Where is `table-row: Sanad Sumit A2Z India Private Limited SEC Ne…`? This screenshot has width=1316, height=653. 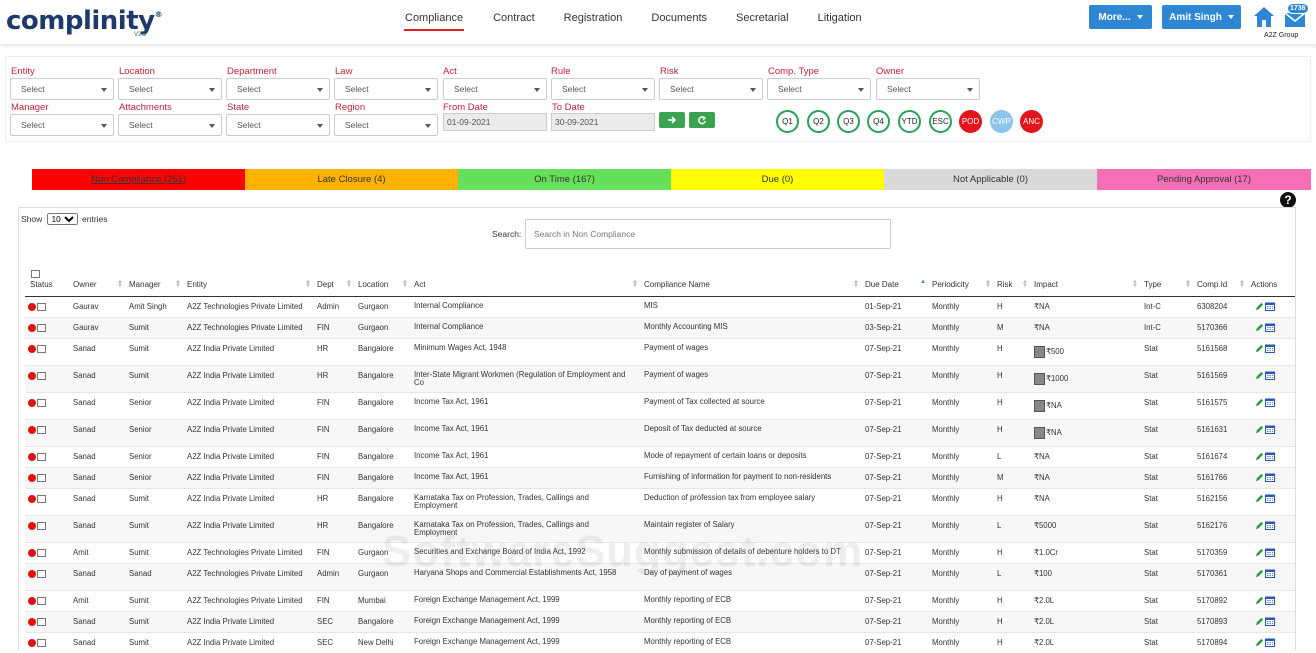 table-row: Sanad Sumit A2Z India Private Limited SEC Ne… is located at coordinates (660, 642).